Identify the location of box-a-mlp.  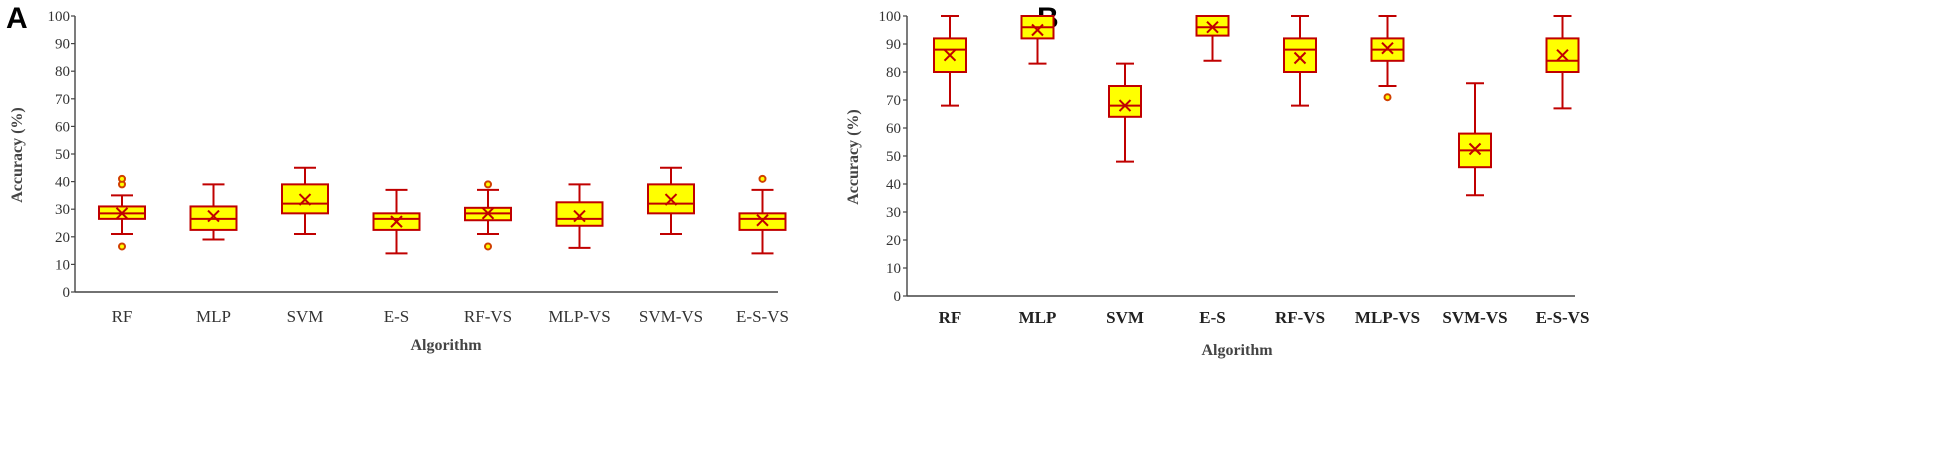
(213, 212).